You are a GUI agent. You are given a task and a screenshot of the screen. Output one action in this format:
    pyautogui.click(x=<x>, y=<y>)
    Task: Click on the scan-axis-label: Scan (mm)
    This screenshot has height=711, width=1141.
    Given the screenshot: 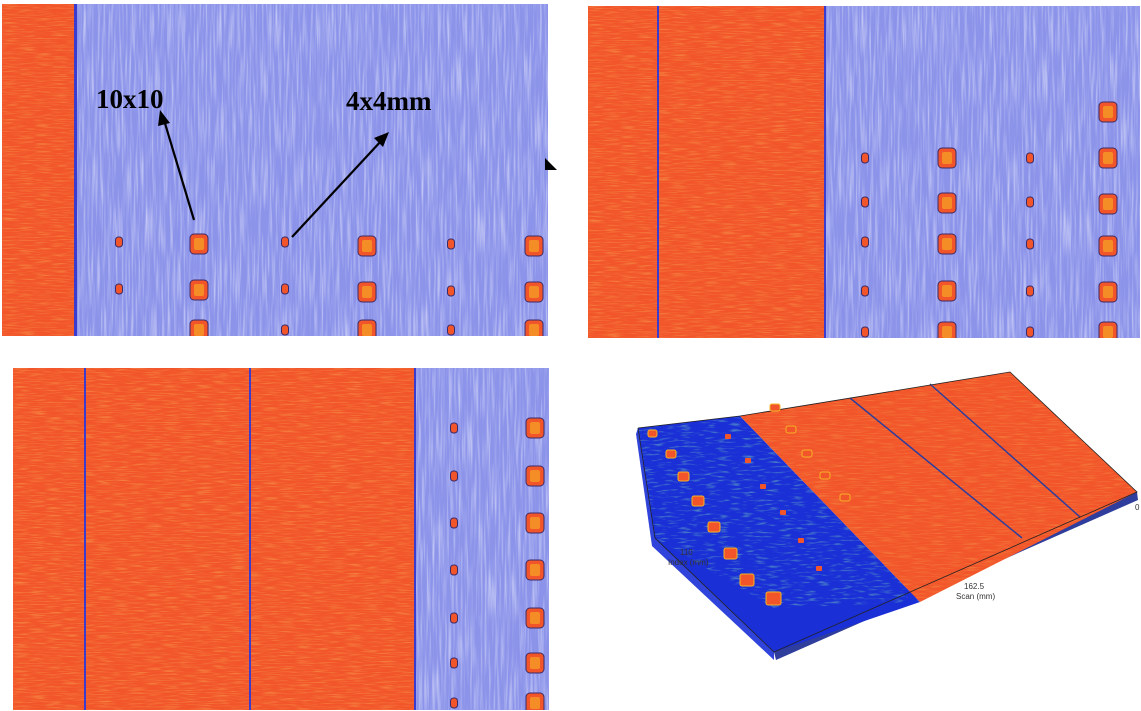 What is the action you would take?
    pyautogui.click(x=976, y=596)
    